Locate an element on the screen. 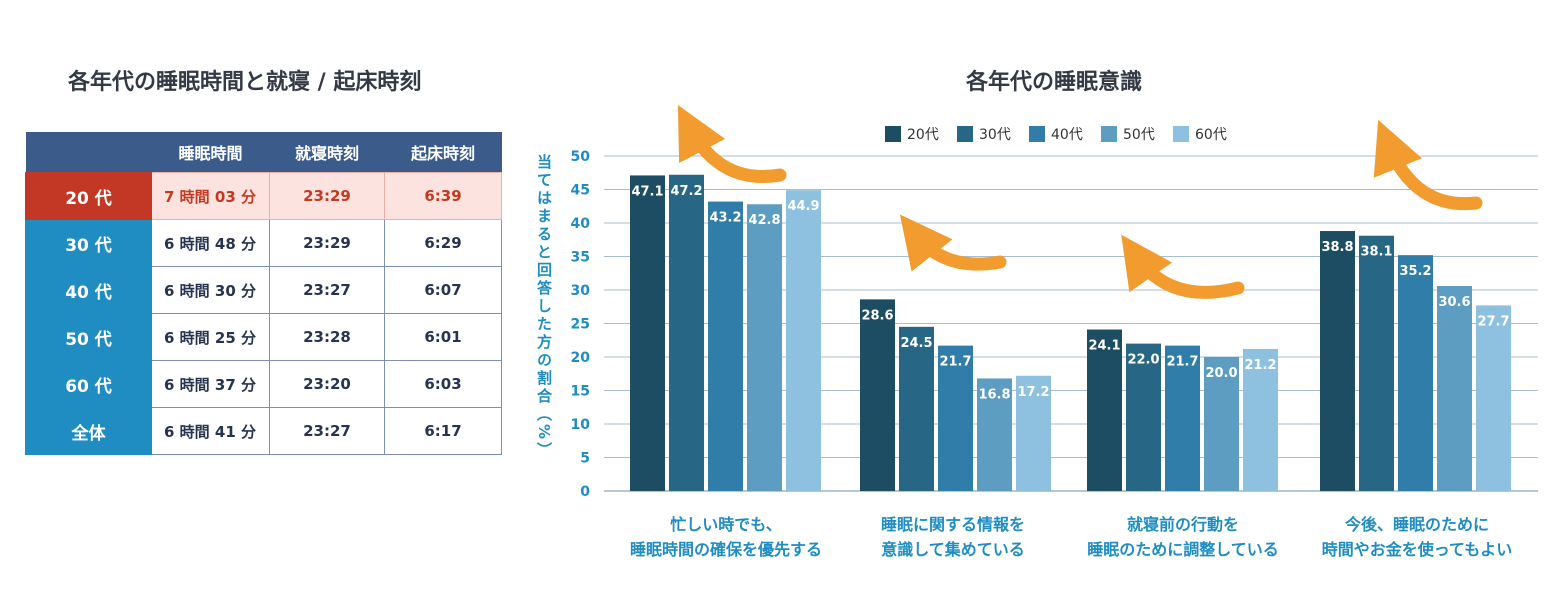 Image resolution: width=1561 pixels, height=601 pixels. bar-20代-1 is located at coordinates (877, 395).